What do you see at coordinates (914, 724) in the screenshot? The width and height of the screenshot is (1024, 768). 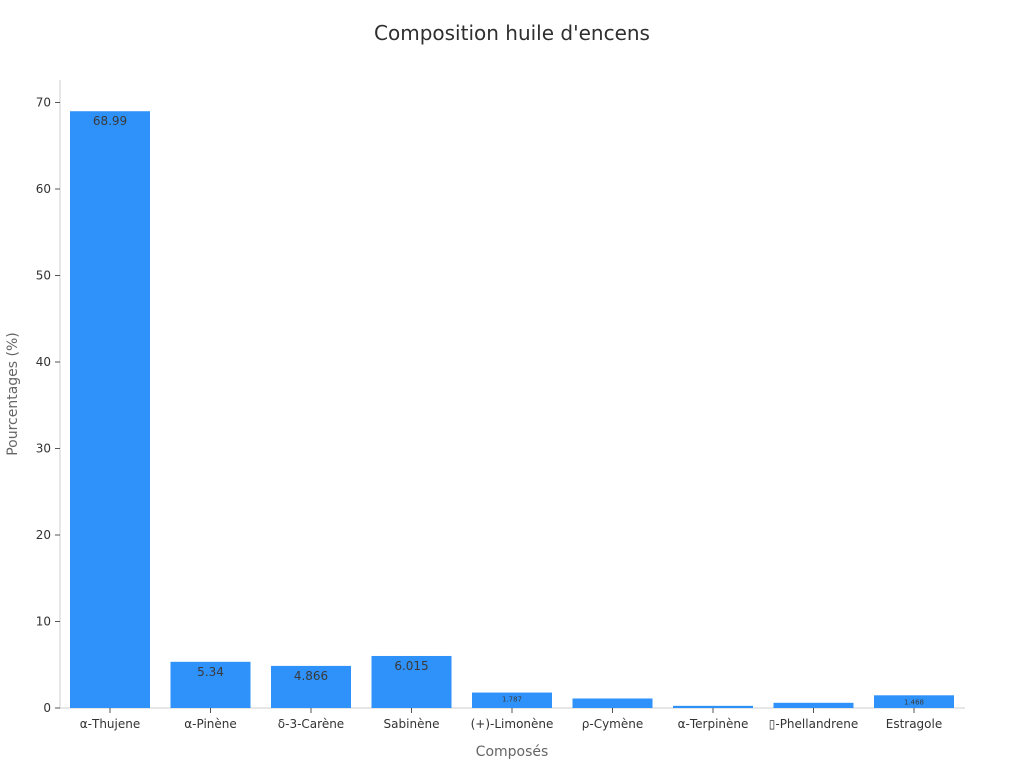 I see `x-tick-label-8: Estragole` at bounding box center [914, 724].